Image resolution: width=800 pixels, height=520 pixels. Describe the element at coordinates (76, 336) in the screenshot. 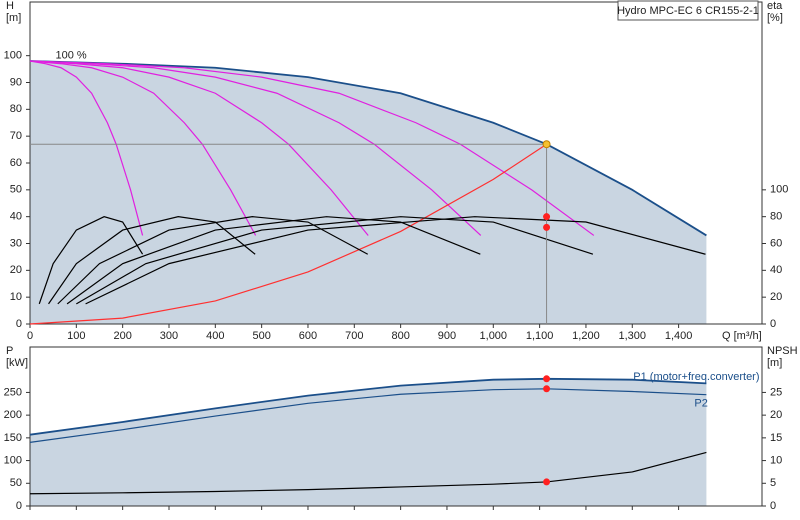

I see `x-tick-label: 100` at that location.